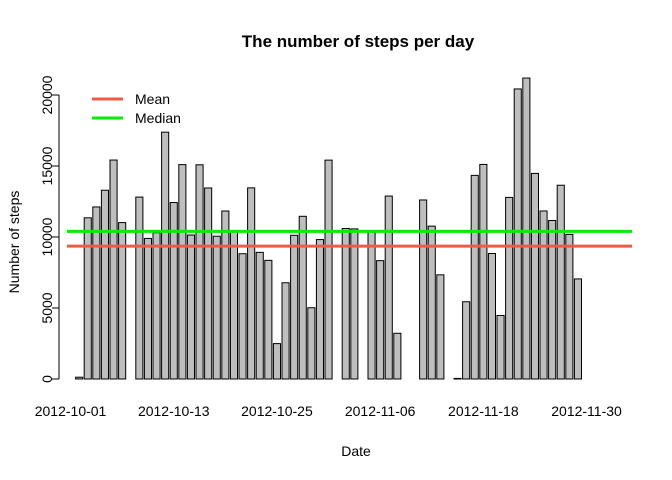 This screenshot has height=480, width=672. I want to click on y-tick-label: 10000, so click(47, 236).